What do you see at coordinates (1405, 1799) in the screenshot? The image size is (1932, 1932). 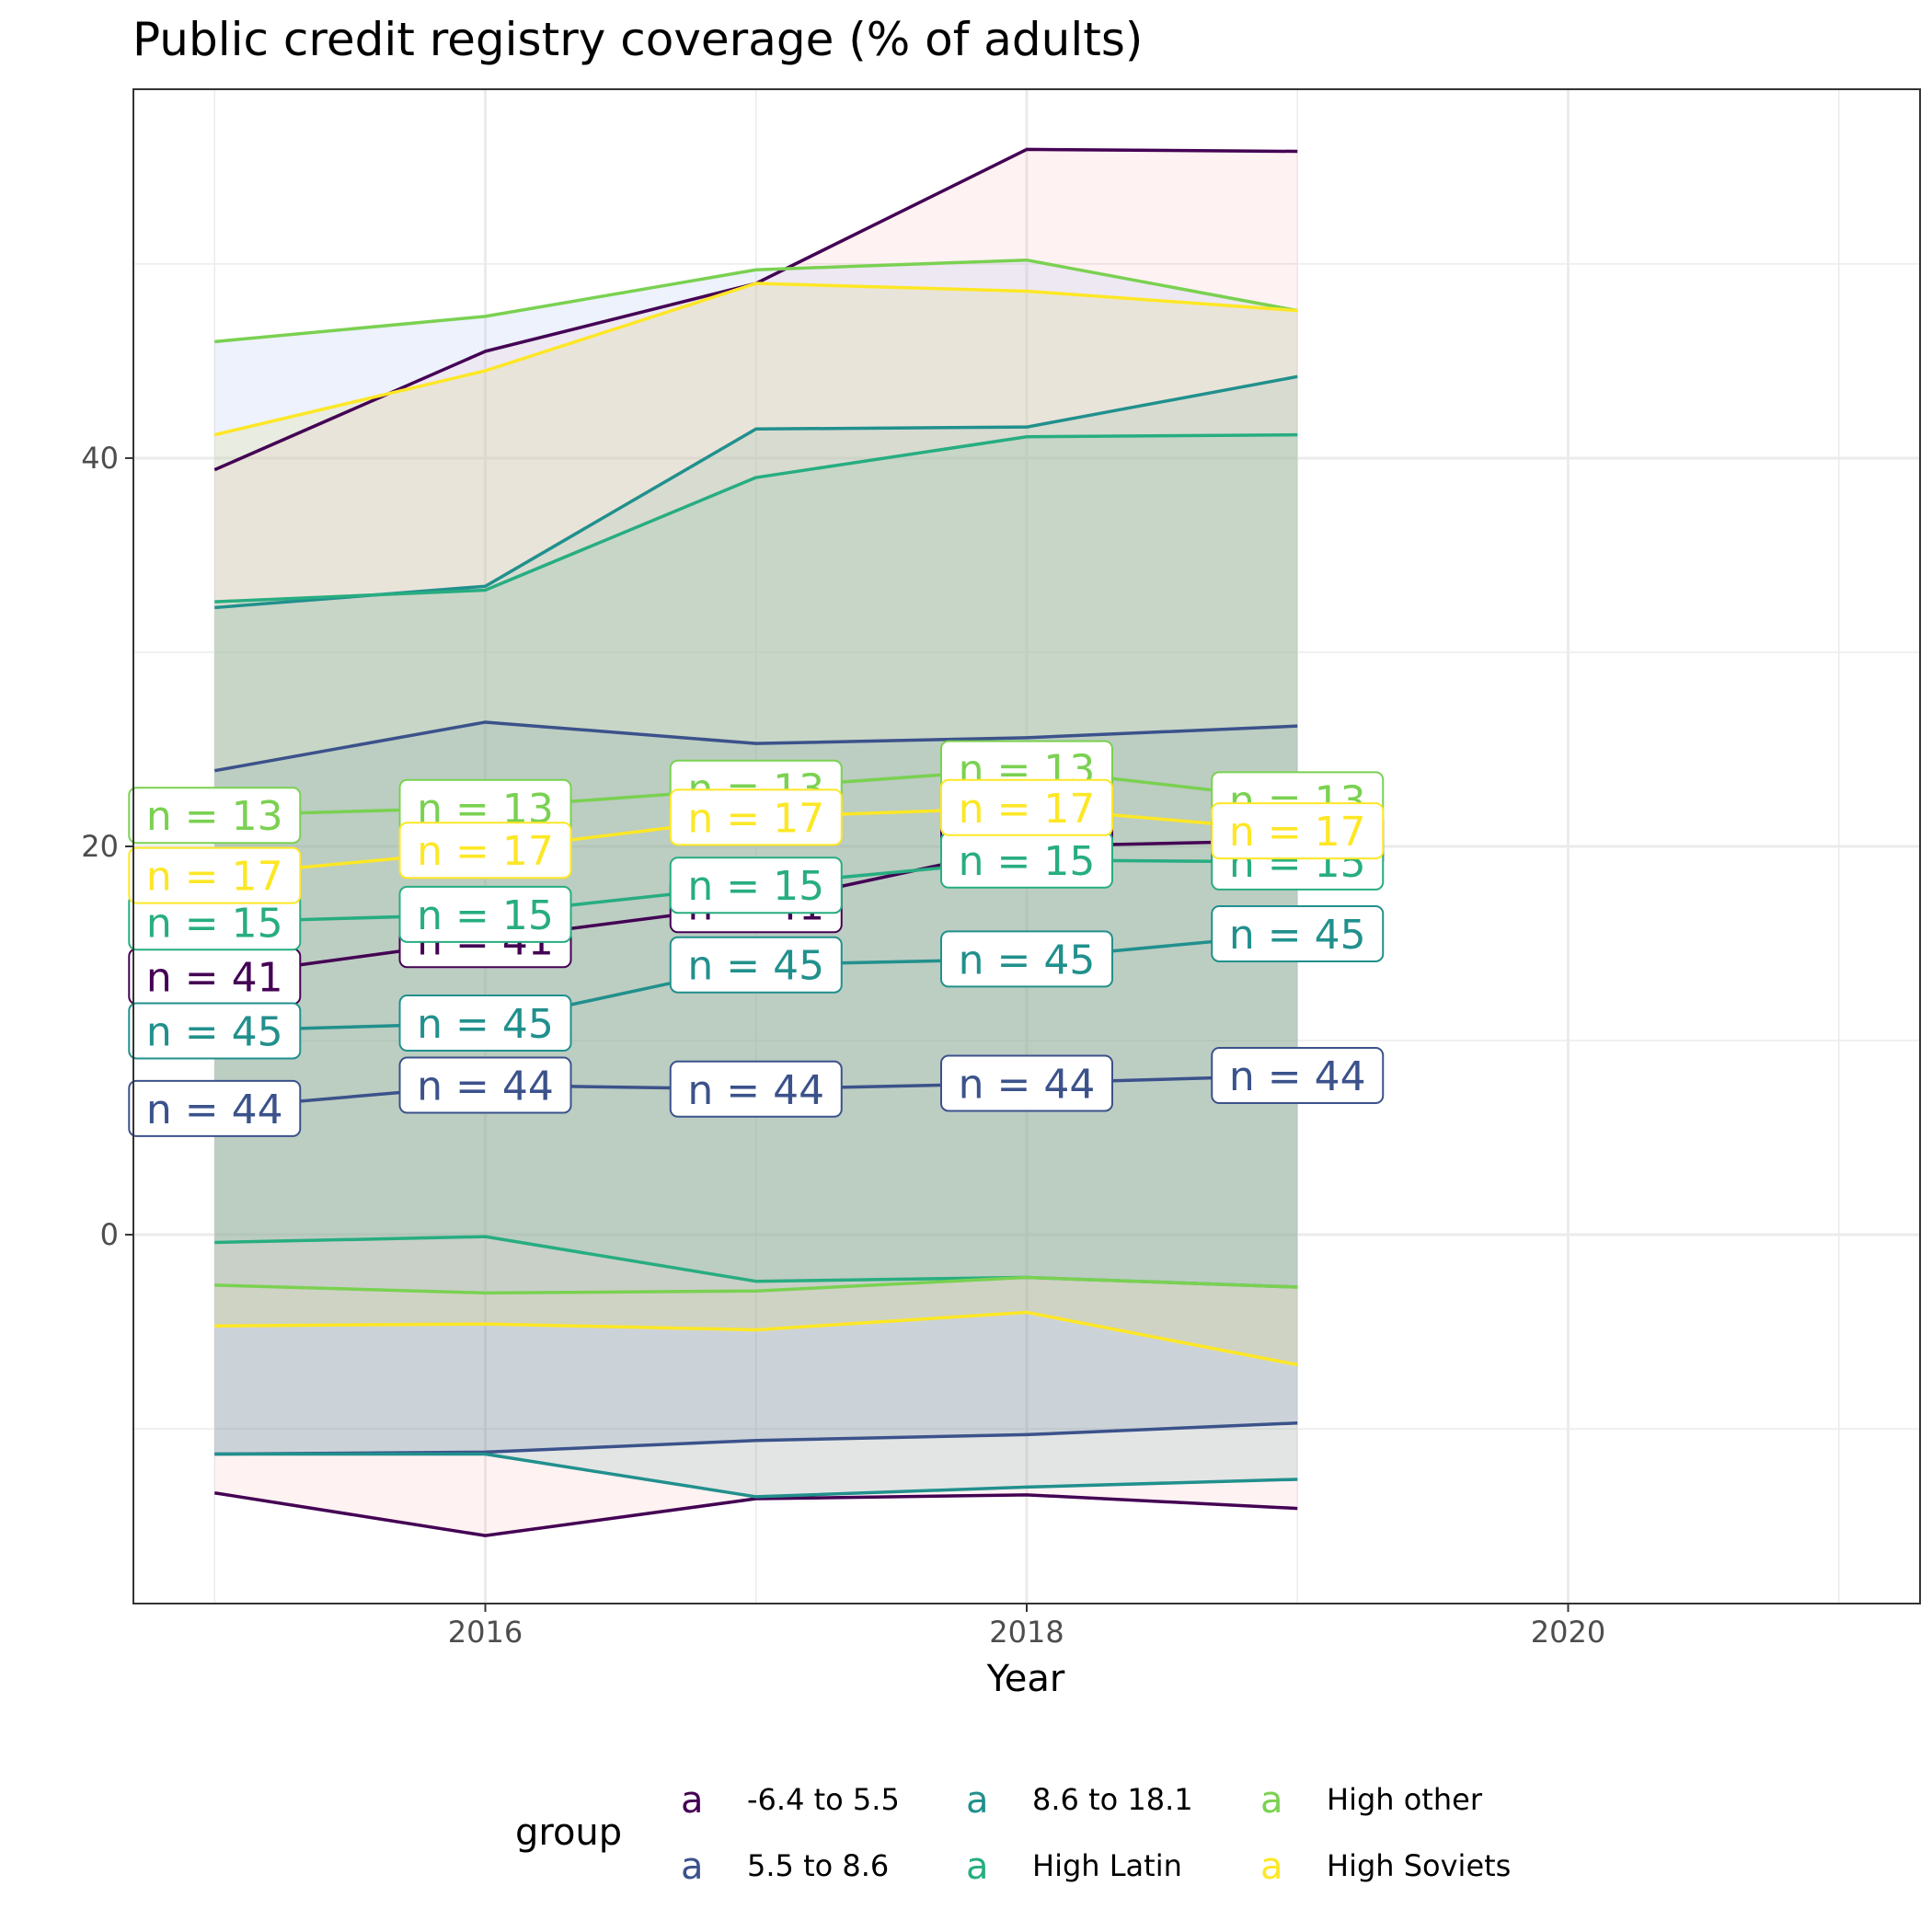 I see `legend-item-label: High other` at bounding box center [1405, 1799].